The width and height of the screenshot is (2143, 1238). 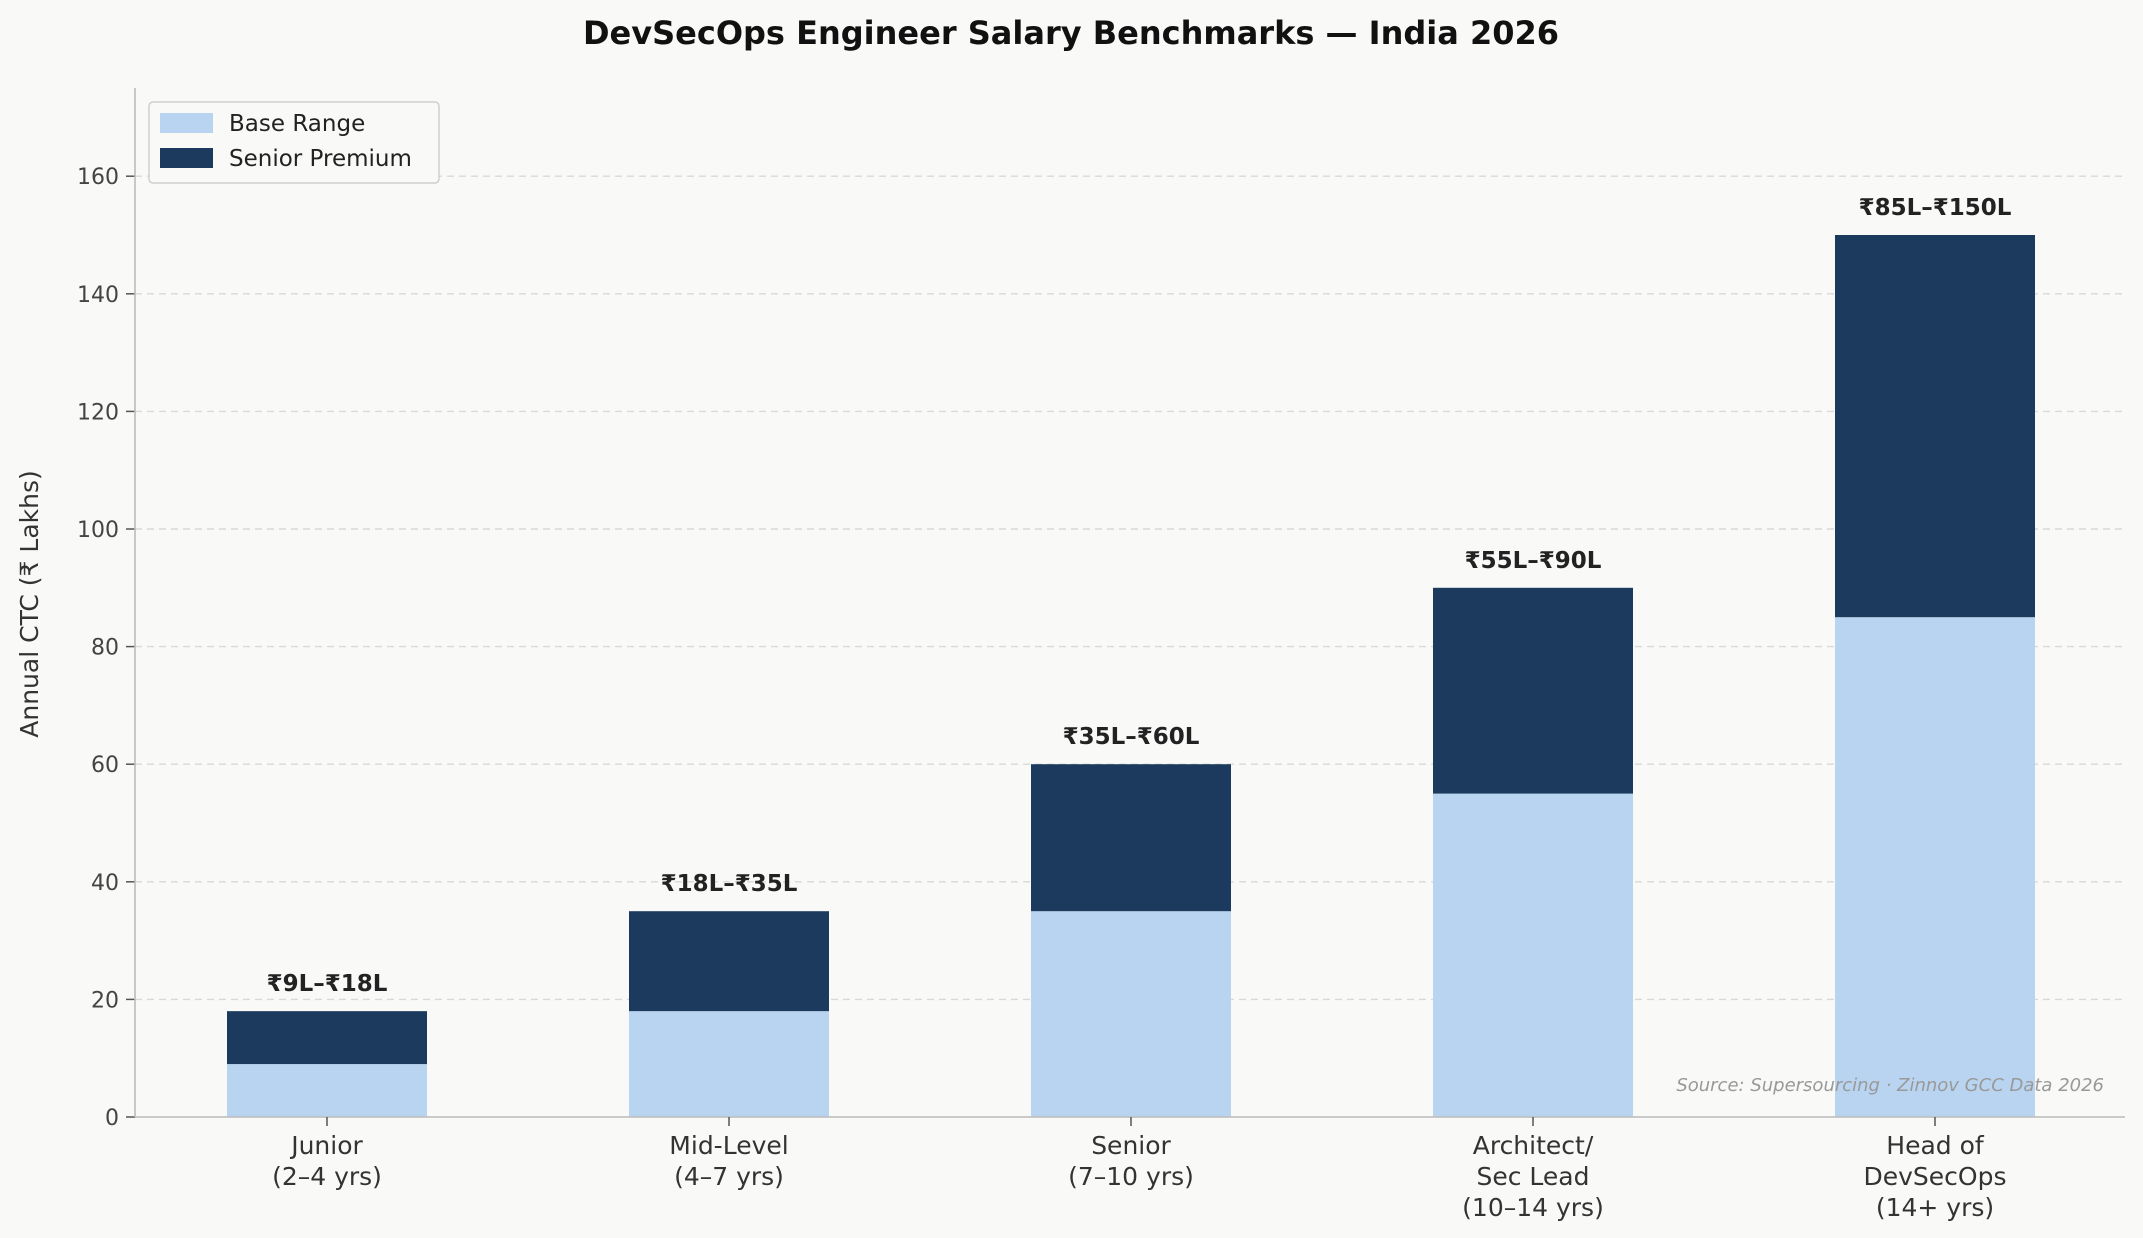 I want to click on y-tick-label: 100, so click(x=98, y=530).